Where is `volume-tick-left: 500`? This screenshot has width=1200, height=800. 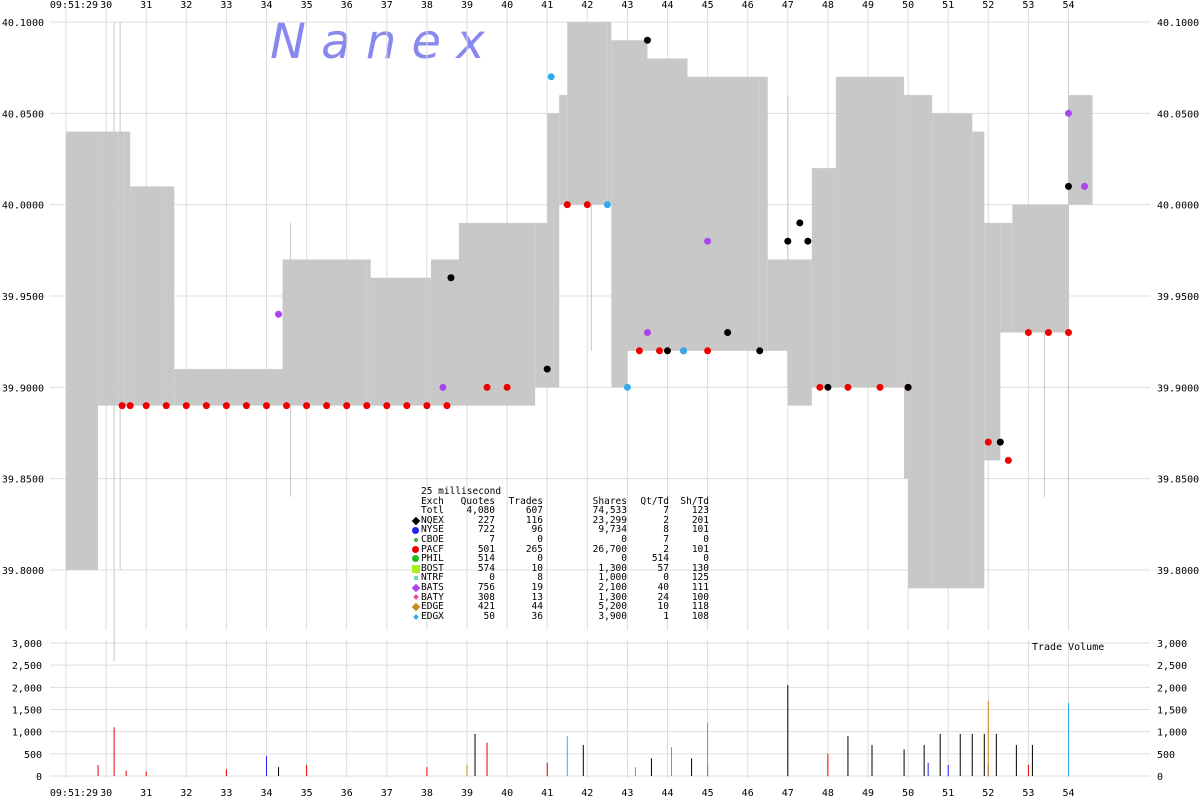
volume-tick-left: 500 is located at coordinates (33, 755).